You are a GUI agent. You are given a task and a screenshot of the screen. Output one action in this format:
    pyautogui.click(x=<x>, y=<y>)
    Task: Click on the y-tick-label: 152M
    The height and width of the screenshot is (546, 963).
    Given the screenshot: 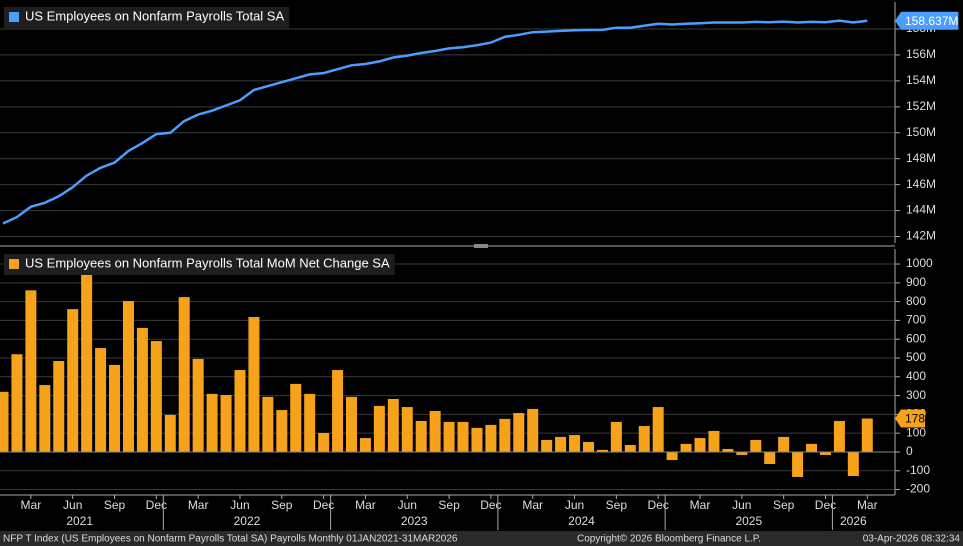 What is the action you would take?
    pyautogui.click(x=921, y=106)
    